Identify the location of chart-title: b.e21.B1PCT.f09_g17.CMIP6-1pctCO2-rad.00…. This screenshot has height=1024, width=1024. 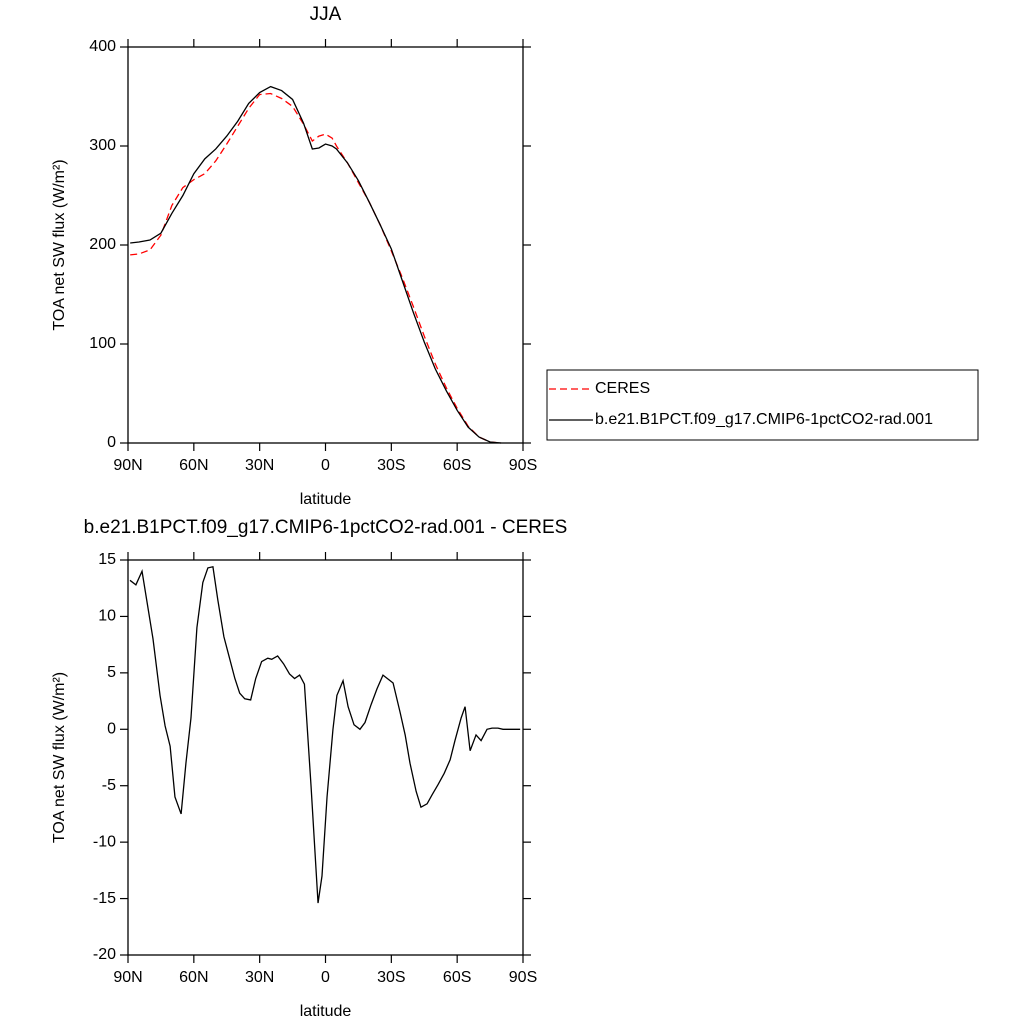
(326, 527).